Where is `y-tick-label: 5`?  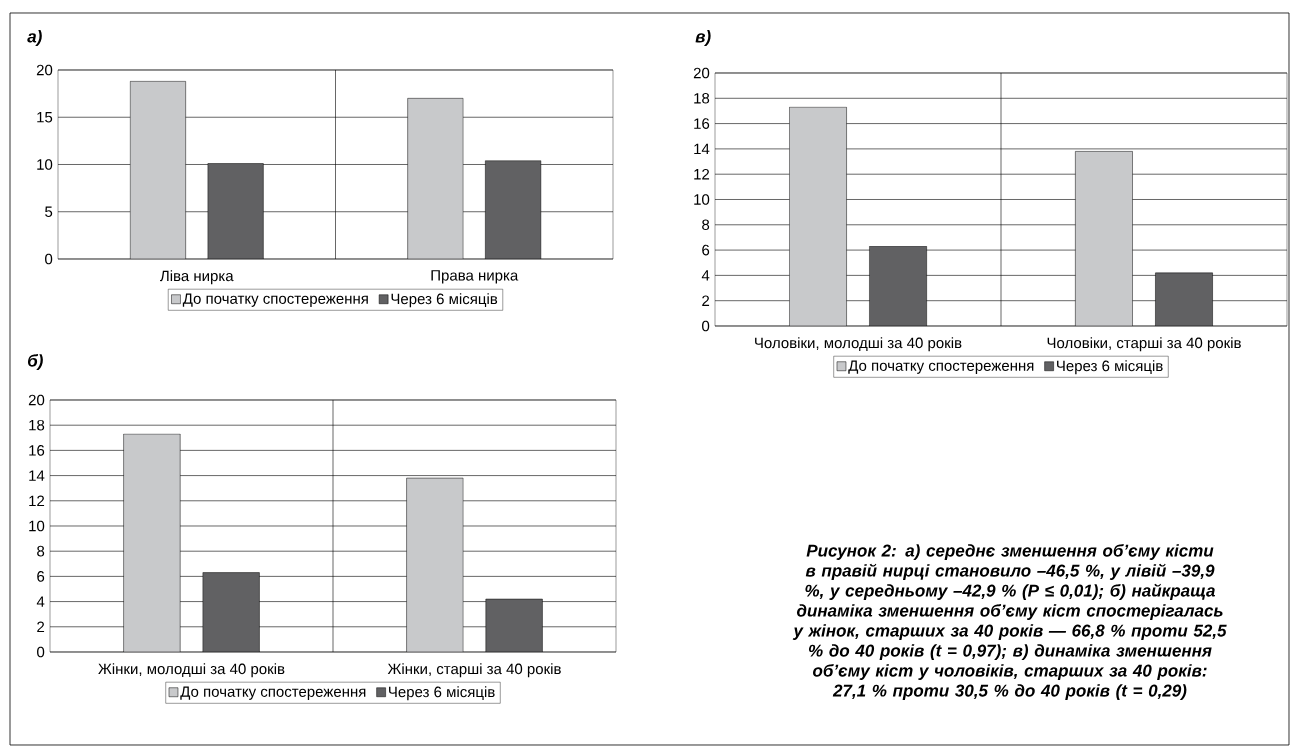 y-tick-label: 5 is located at coordinates (49, 211).